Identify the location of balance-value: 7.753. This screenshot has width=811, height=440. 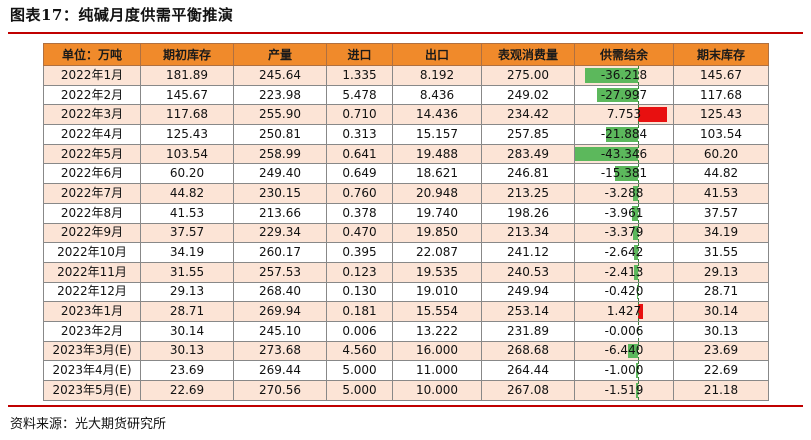
(624, 114).